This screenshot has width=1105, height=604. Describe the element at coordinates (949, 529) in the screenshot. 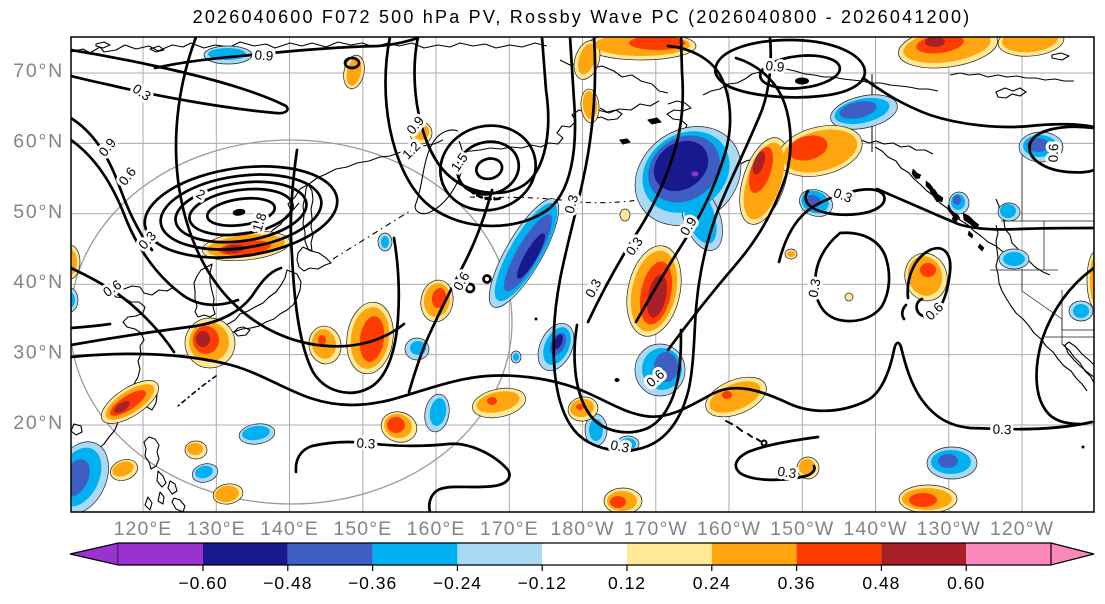

I see `svg-text: 130°W` at that location.